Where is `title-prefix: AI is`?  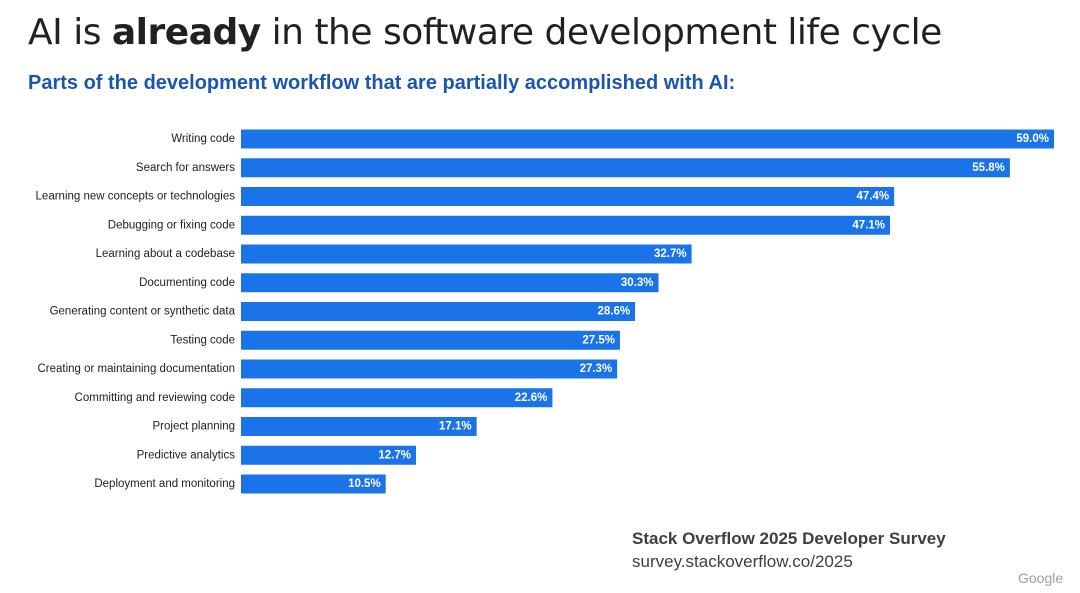 title-prefix: AI is is located at coordinates (70, 32).